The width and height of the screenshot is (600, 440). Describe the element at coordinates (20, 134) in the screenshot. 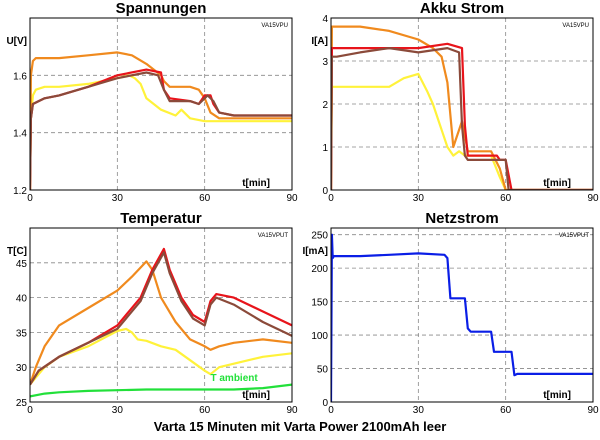

I see `y-tick-label: 1.4` at that location.